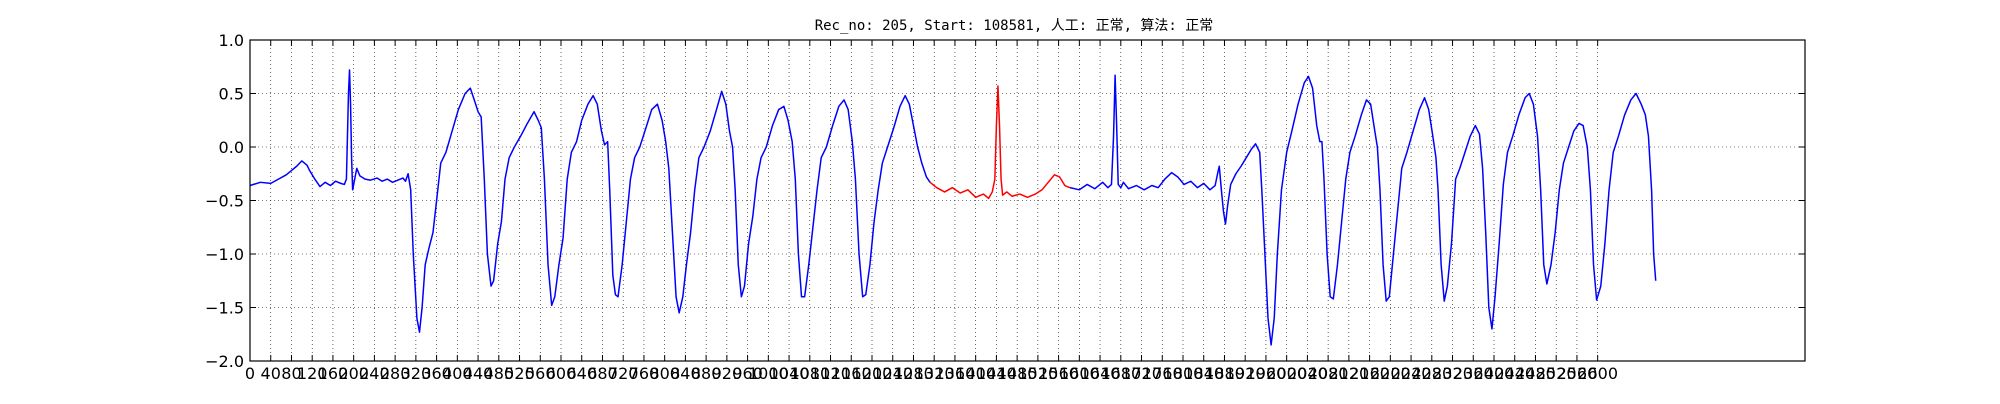  I want to click on y-tick-label: −0.5, so click(224, 201).